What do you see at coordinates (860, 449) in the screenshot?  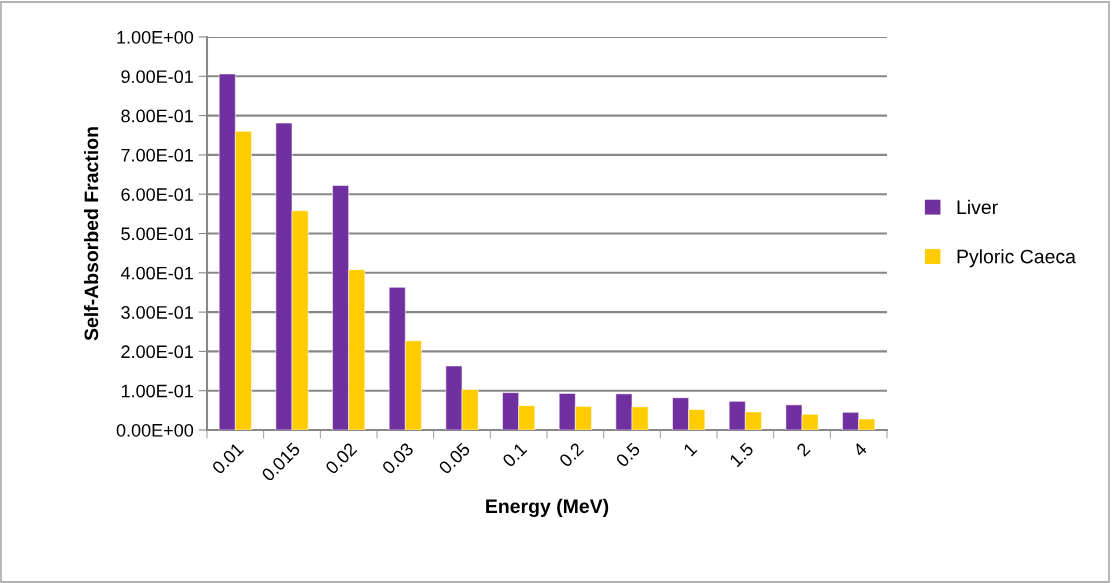 I see `x-tick-label: 4` at bounding box center [860, 449].